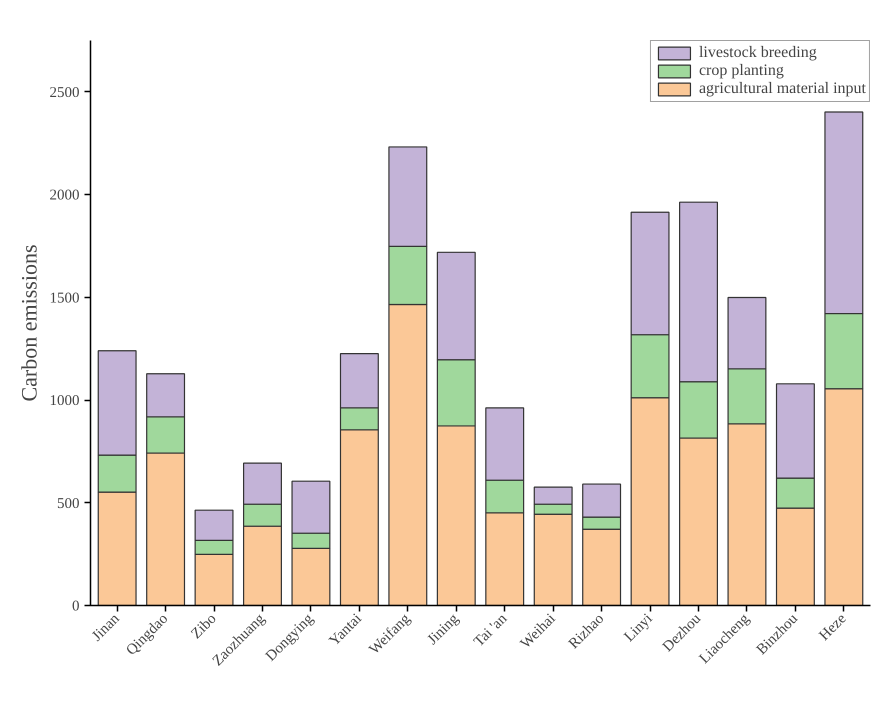 The image size is (892, 711). Describe the element at coordinates (65, 196) in the screenshot. I see `y-tick-label: 2000` at that location.